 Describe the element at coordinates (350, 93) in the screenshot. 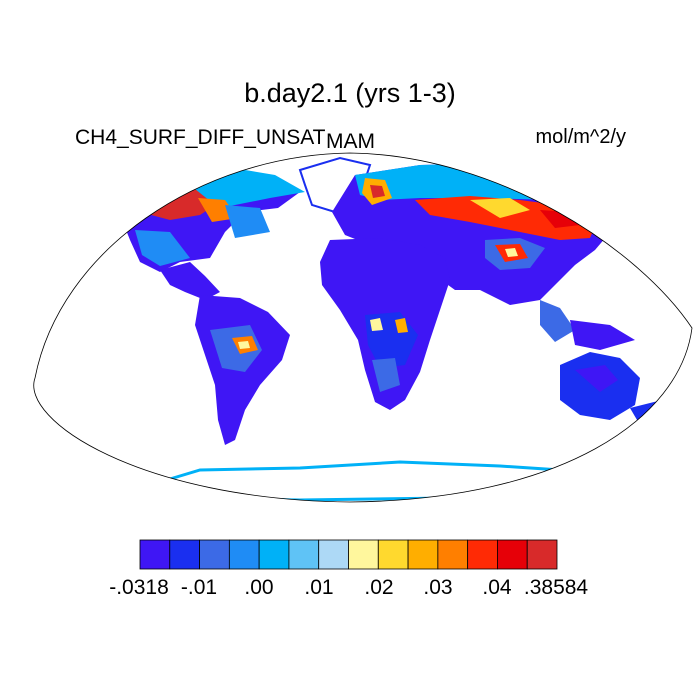

I see `plot-title: b.day2.1 (yrs 1-3)` at that location.